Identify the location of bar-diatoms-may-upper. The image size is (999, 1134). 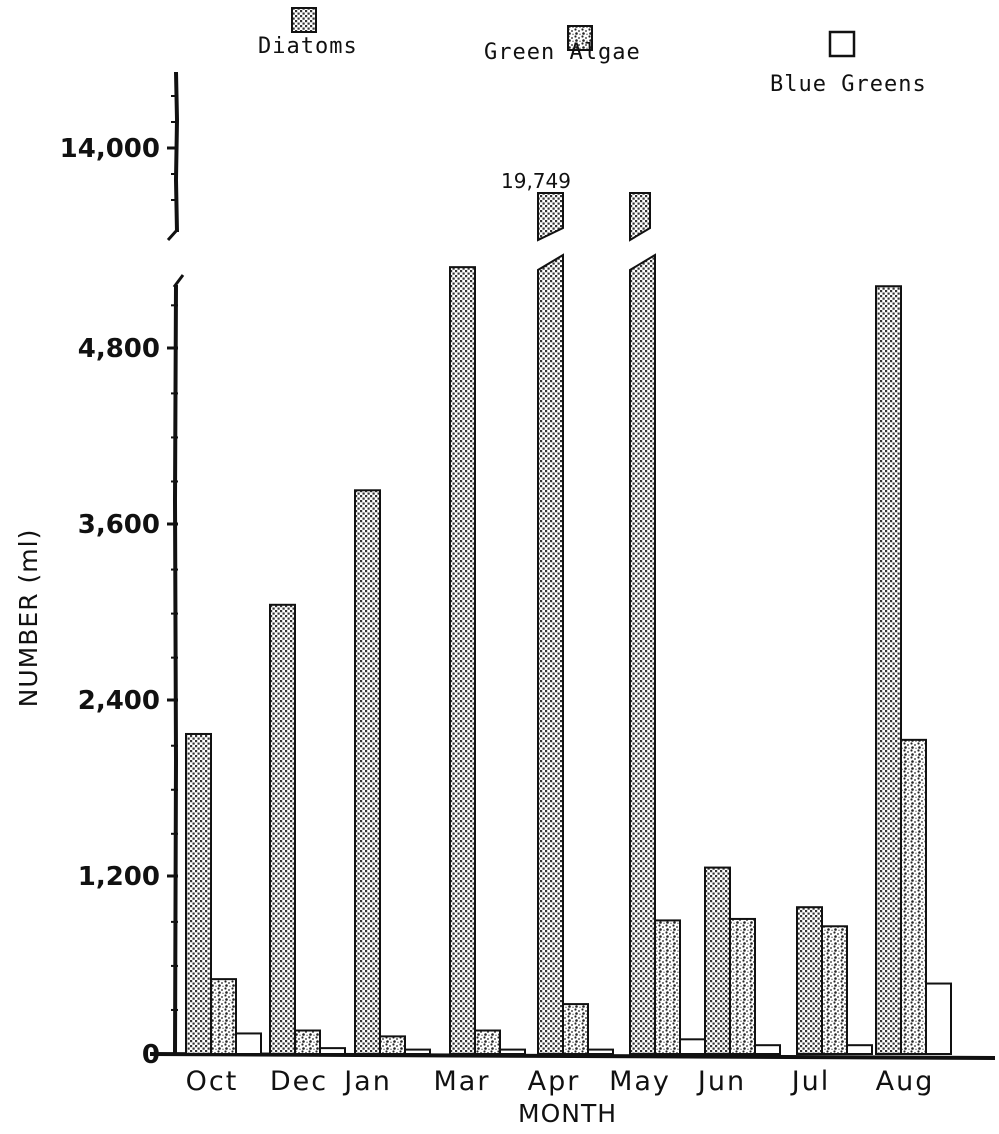
(640, 217).